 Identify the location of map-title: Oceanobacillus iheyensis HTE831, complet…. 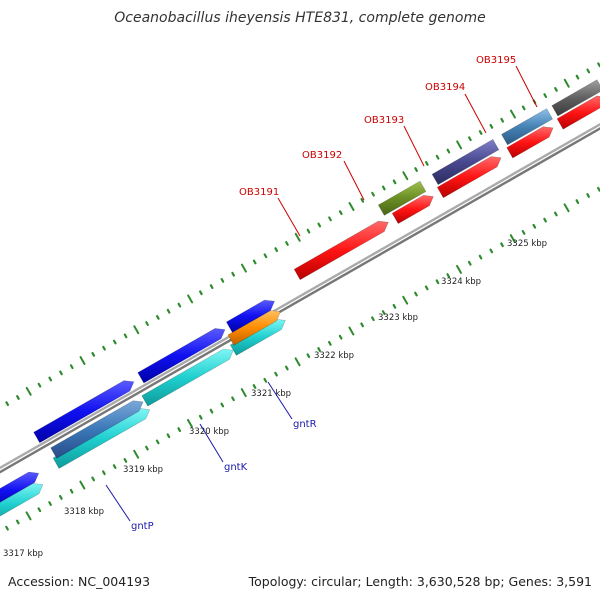
(300, 18).